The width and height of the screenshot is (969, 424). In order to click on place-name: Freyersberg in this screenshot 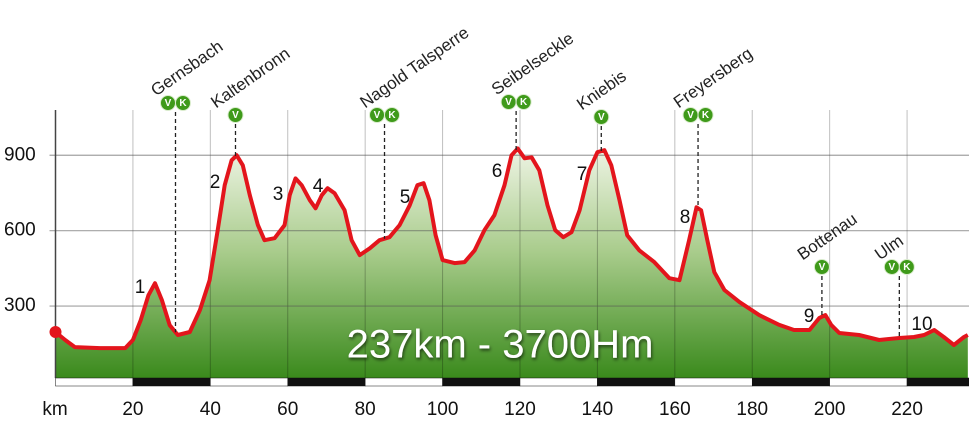, I will do `click(713, 78)`.